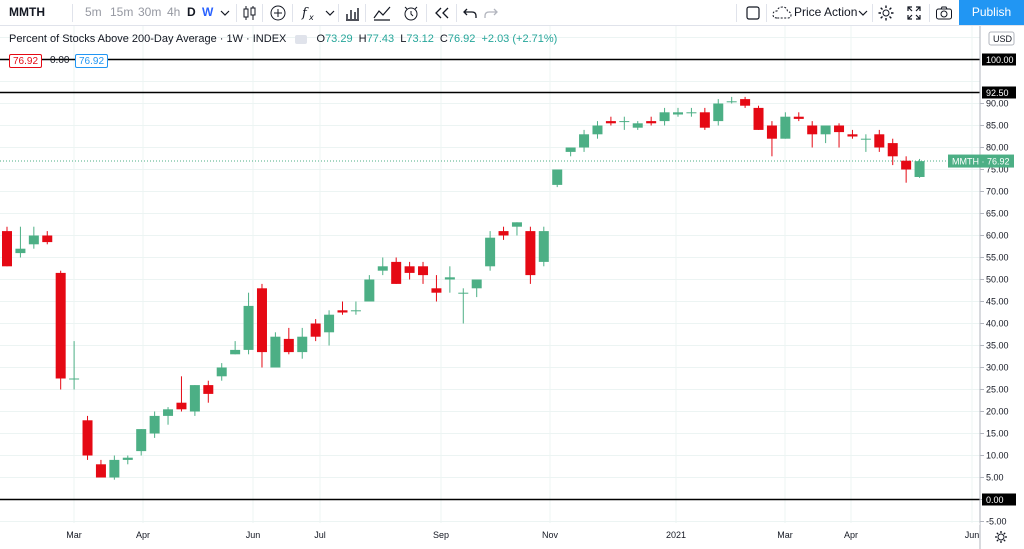  Describe the element at coordinates (442, 12) in the screenshot. I see `replay-icon` at that location.